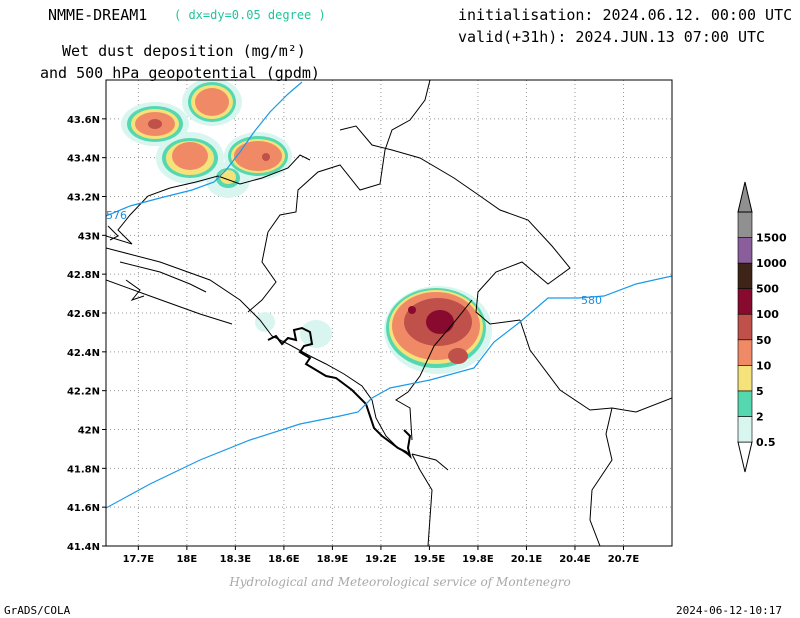 The image size is (800, 618). What do you see at coordinates (764, 340) in the screenshot?
I see `legend-level-label: 50` at bounding box center [764, 340].